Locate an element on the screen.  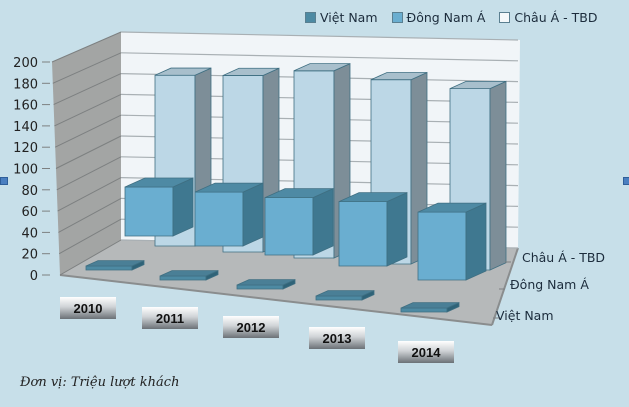
y-tick: 200 is located at coordinates (25, 63).